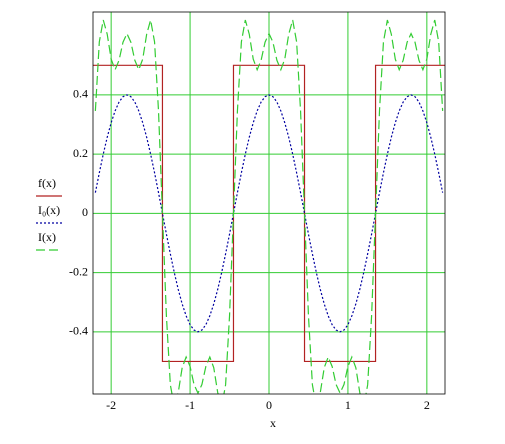 The height and width of the screenshot is (444, 505). I want to click on x-tick-label: -1, so click(190, 405).